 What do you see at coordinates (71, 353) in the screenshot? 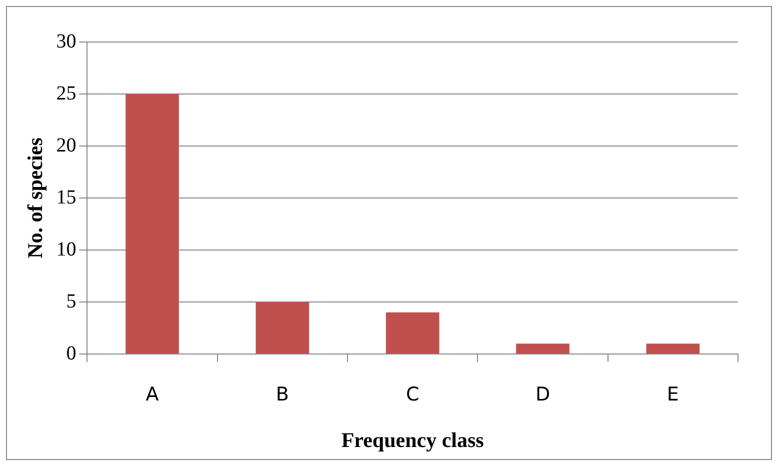
I see `y-tick-label: 0` at bounding box center [71, 353].